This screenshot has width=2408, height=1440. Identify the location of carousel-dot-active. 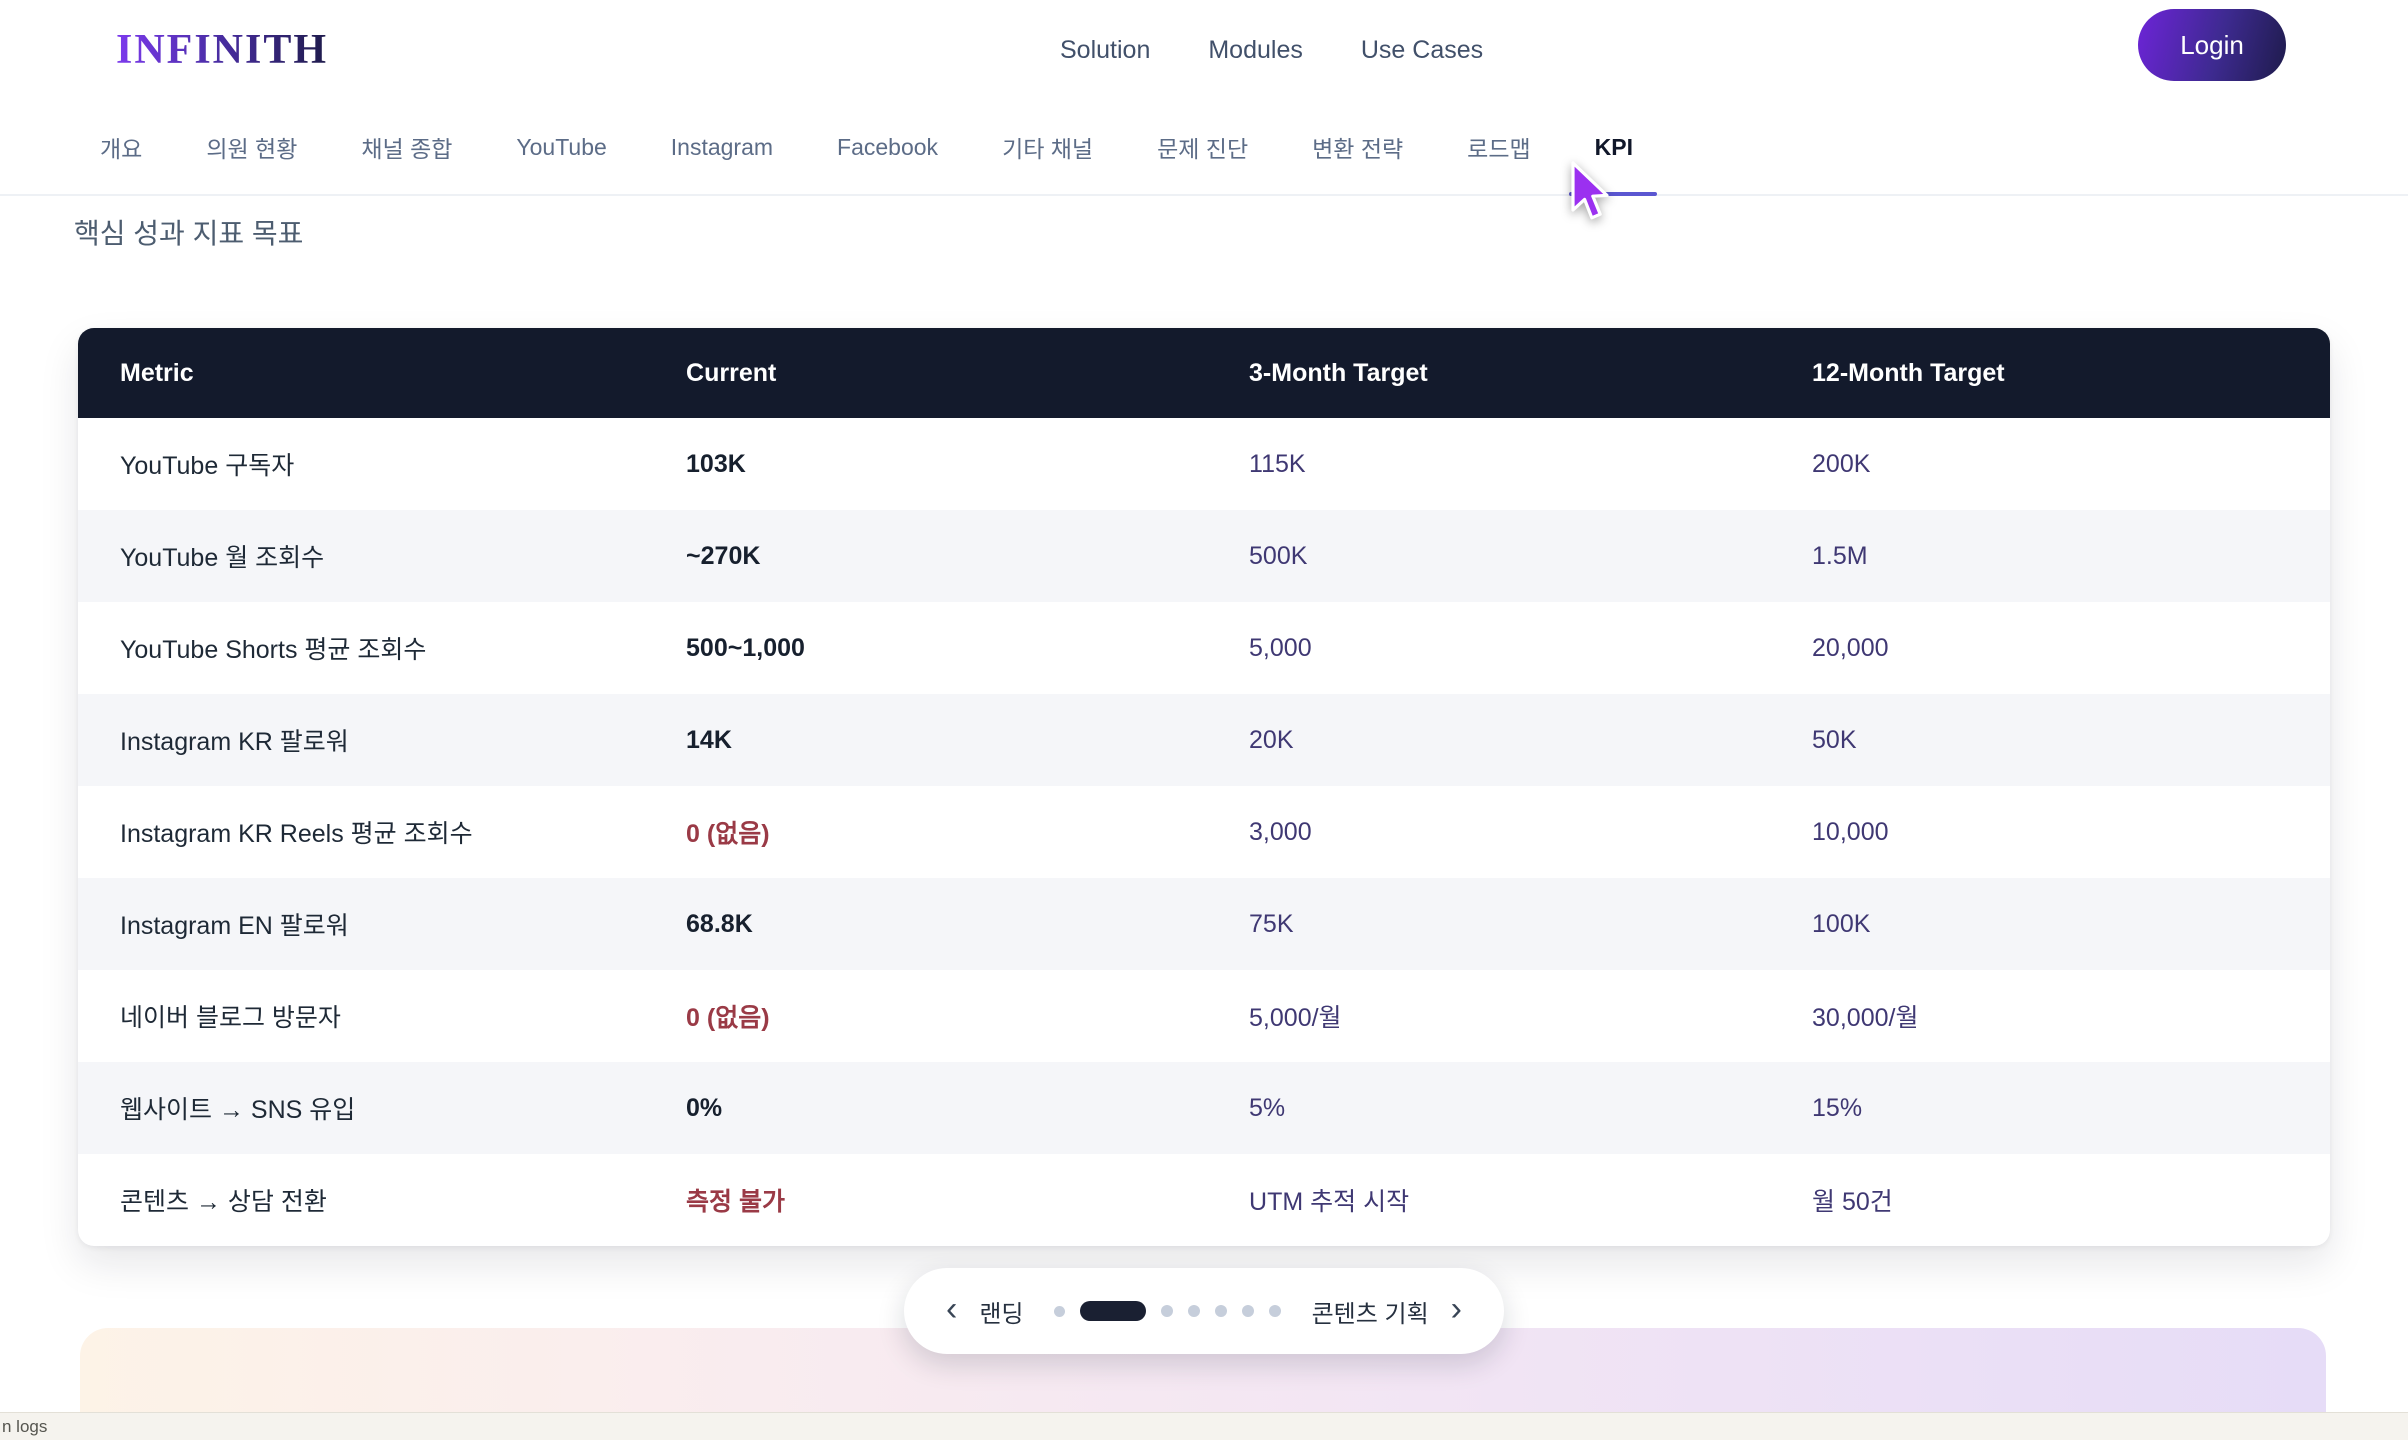
(1113, 1311).